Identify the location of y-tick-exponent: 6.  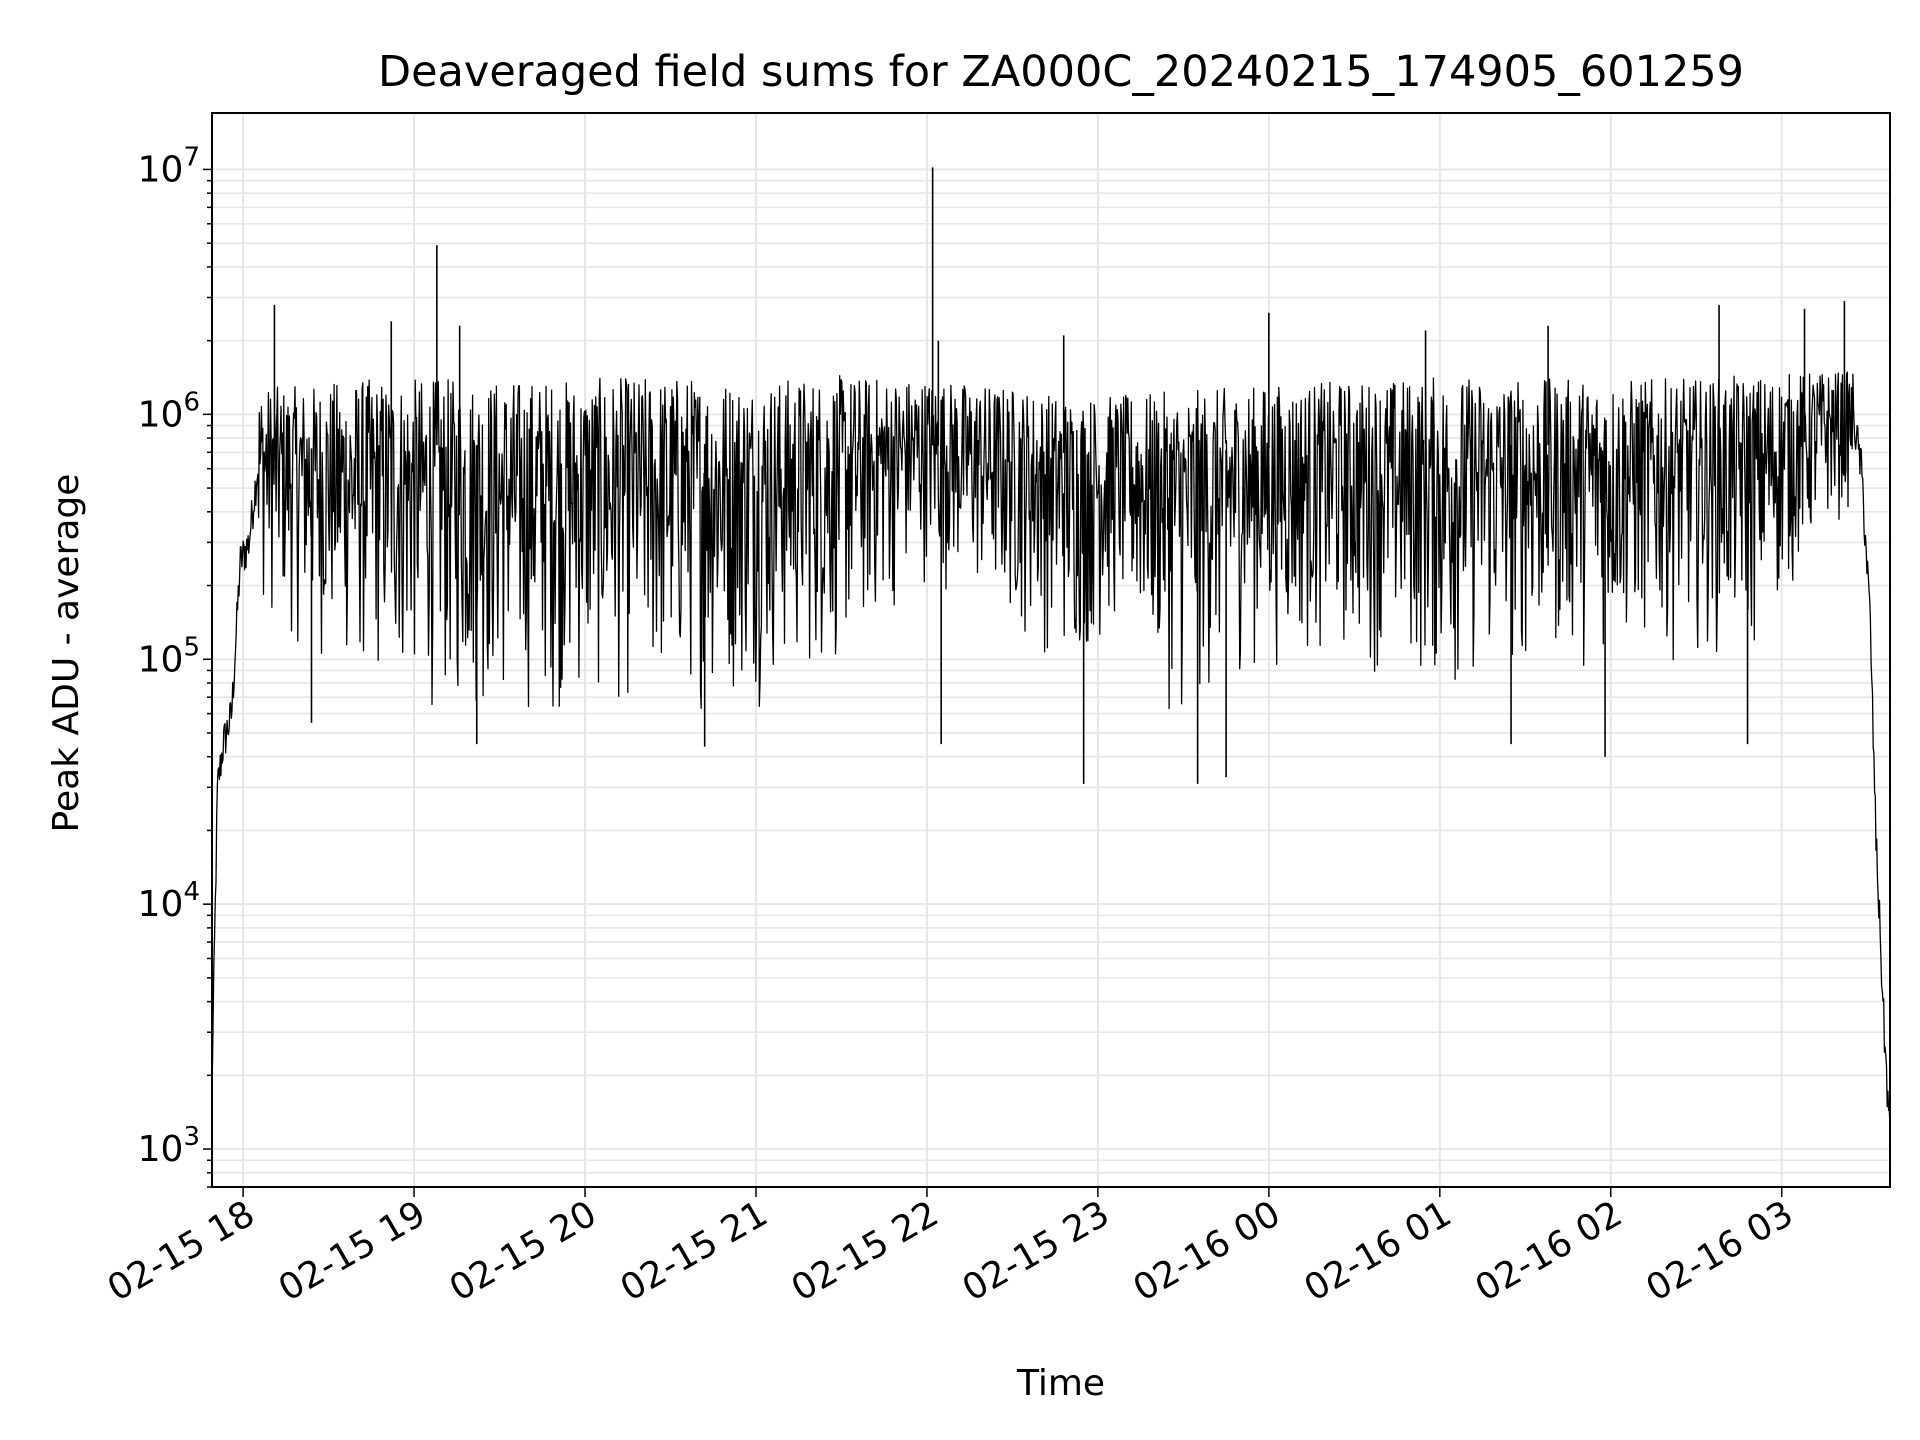
(191, 402).